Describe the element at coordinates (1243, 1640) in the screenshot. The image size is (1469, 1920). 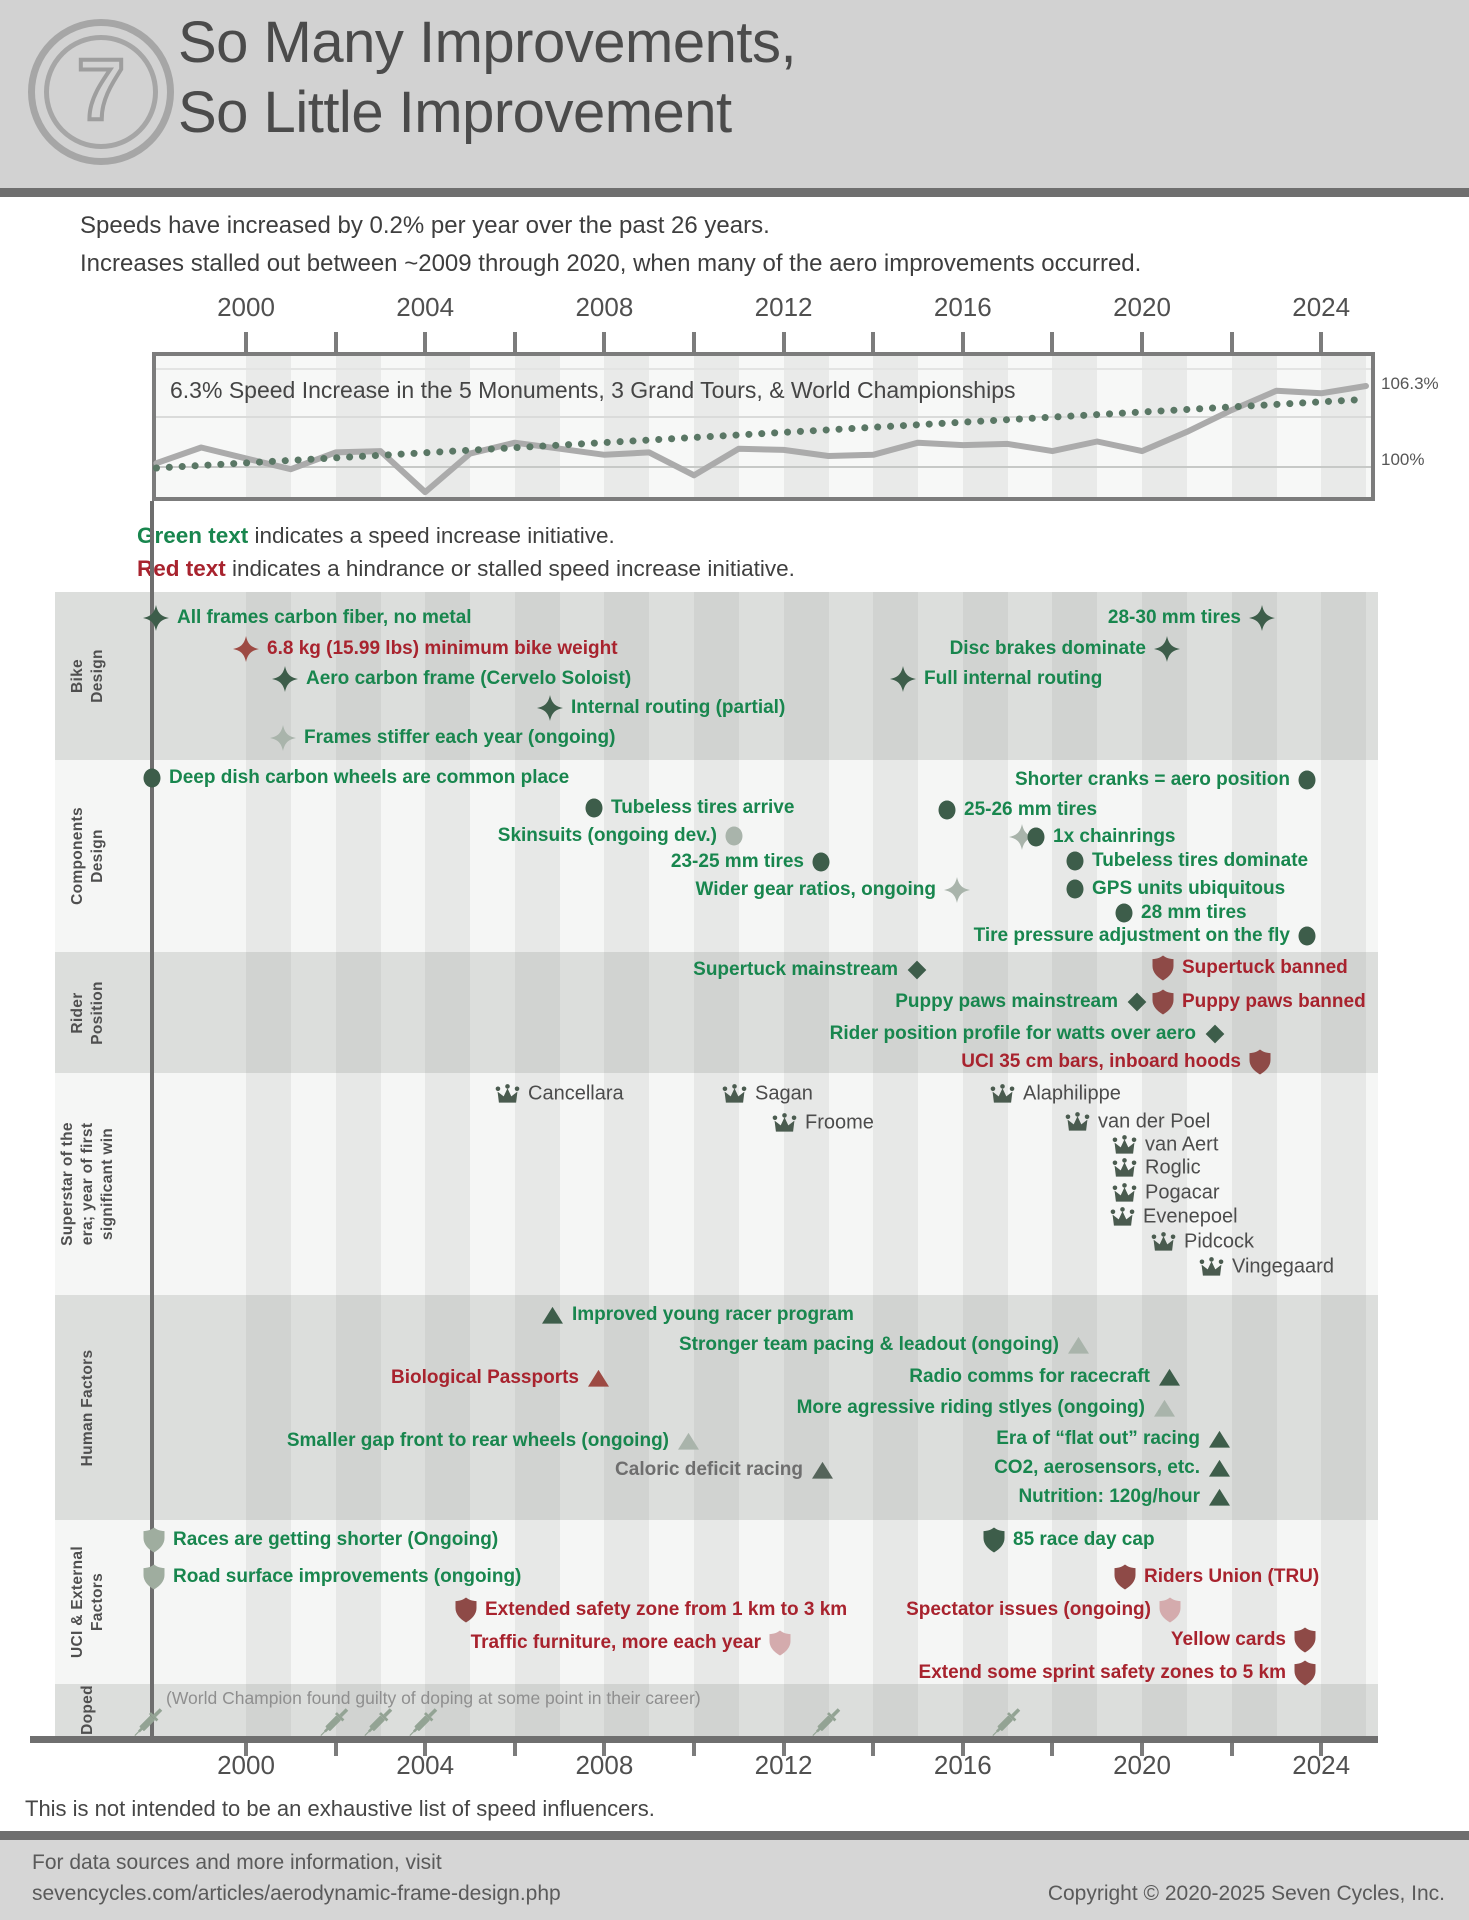
I see `timeline-item-yellow-cards: Yellow cards` at that location.